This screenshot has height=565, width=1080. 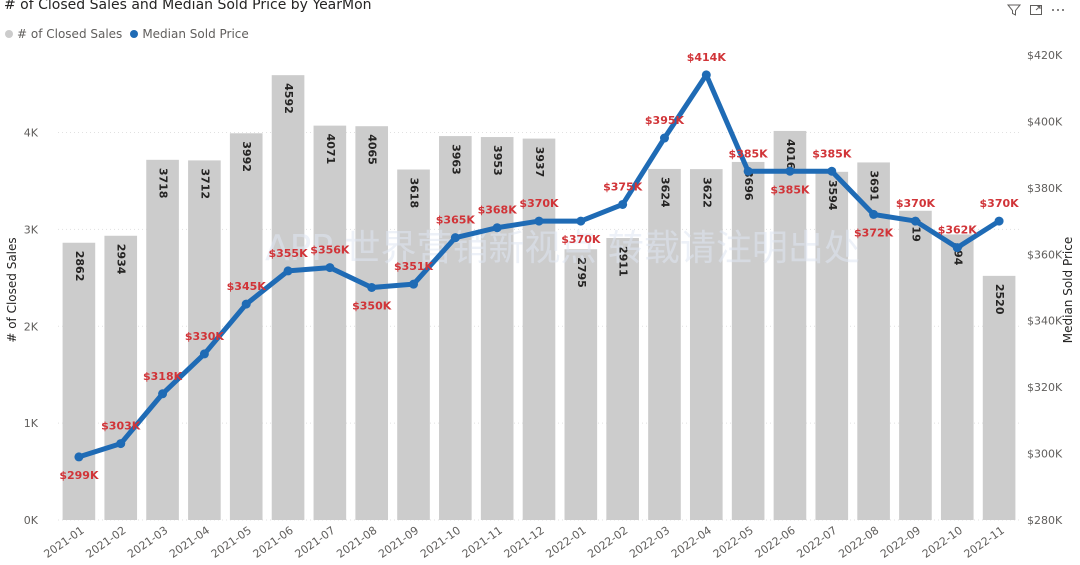 I want to click on bar-data-label: 3992, so click(x=246, y=156).